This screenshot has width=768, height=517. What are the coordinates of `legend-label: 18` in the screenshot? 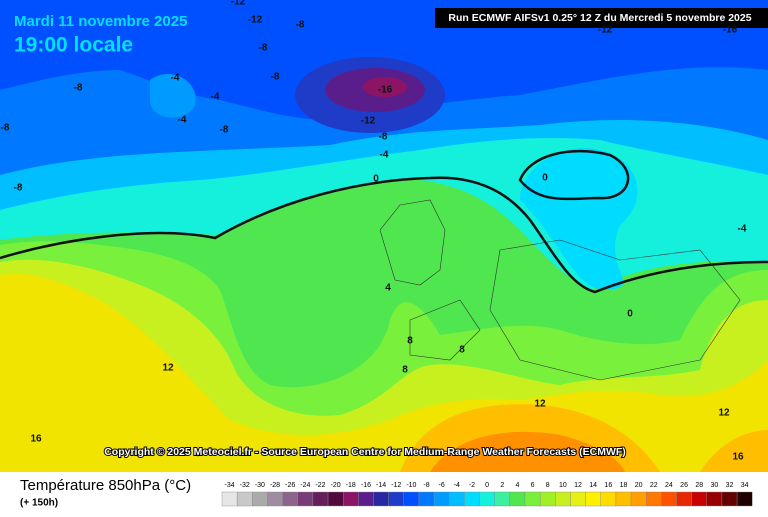 It's located at (624, 485).